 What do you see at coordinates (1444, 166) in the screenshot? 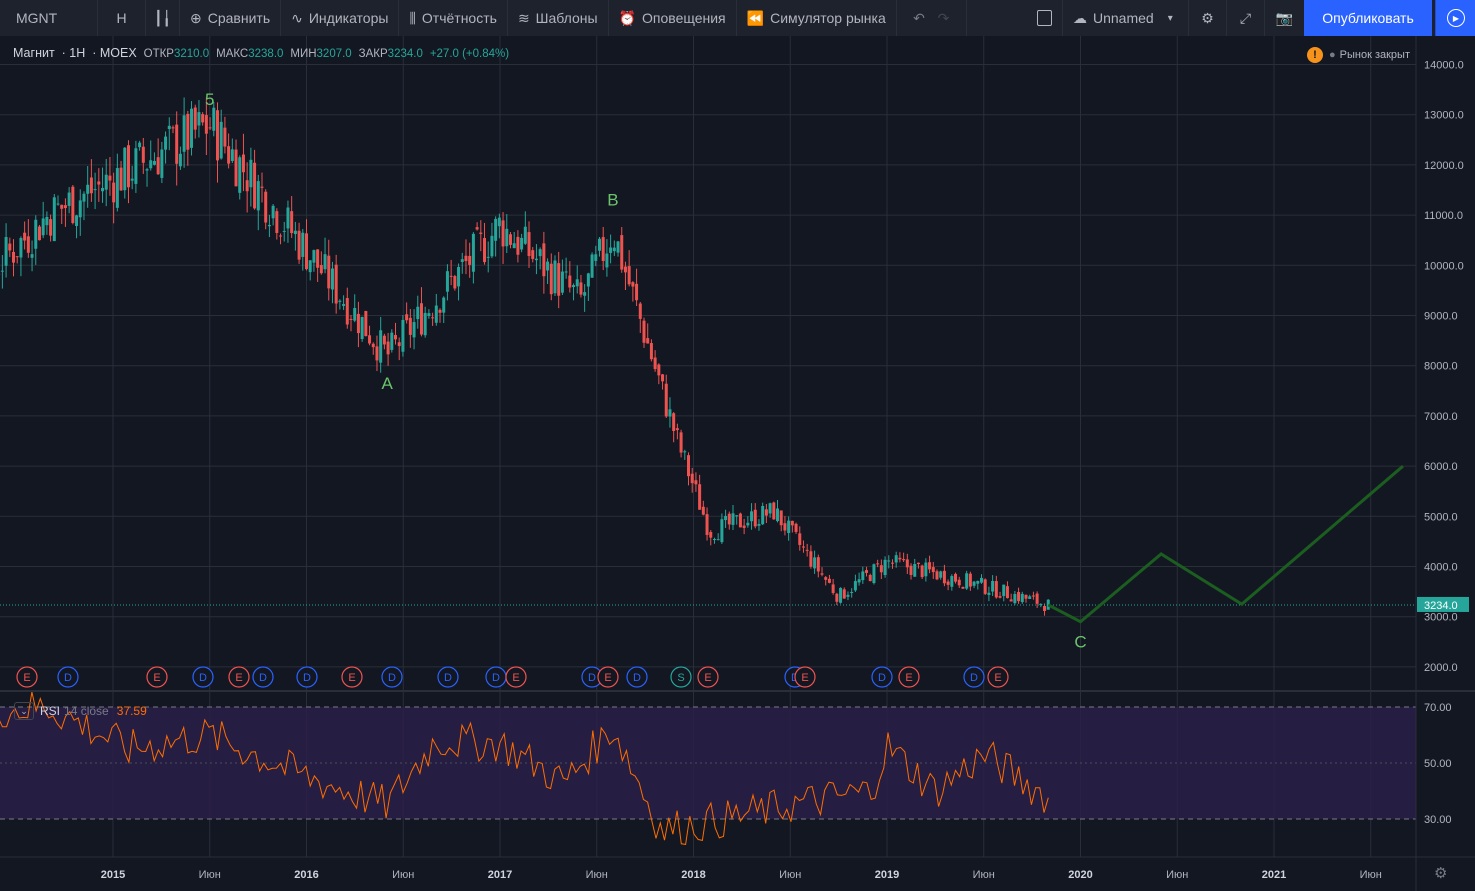
I see `price-tick: 12000.0` at bounding box center [1444, 166].